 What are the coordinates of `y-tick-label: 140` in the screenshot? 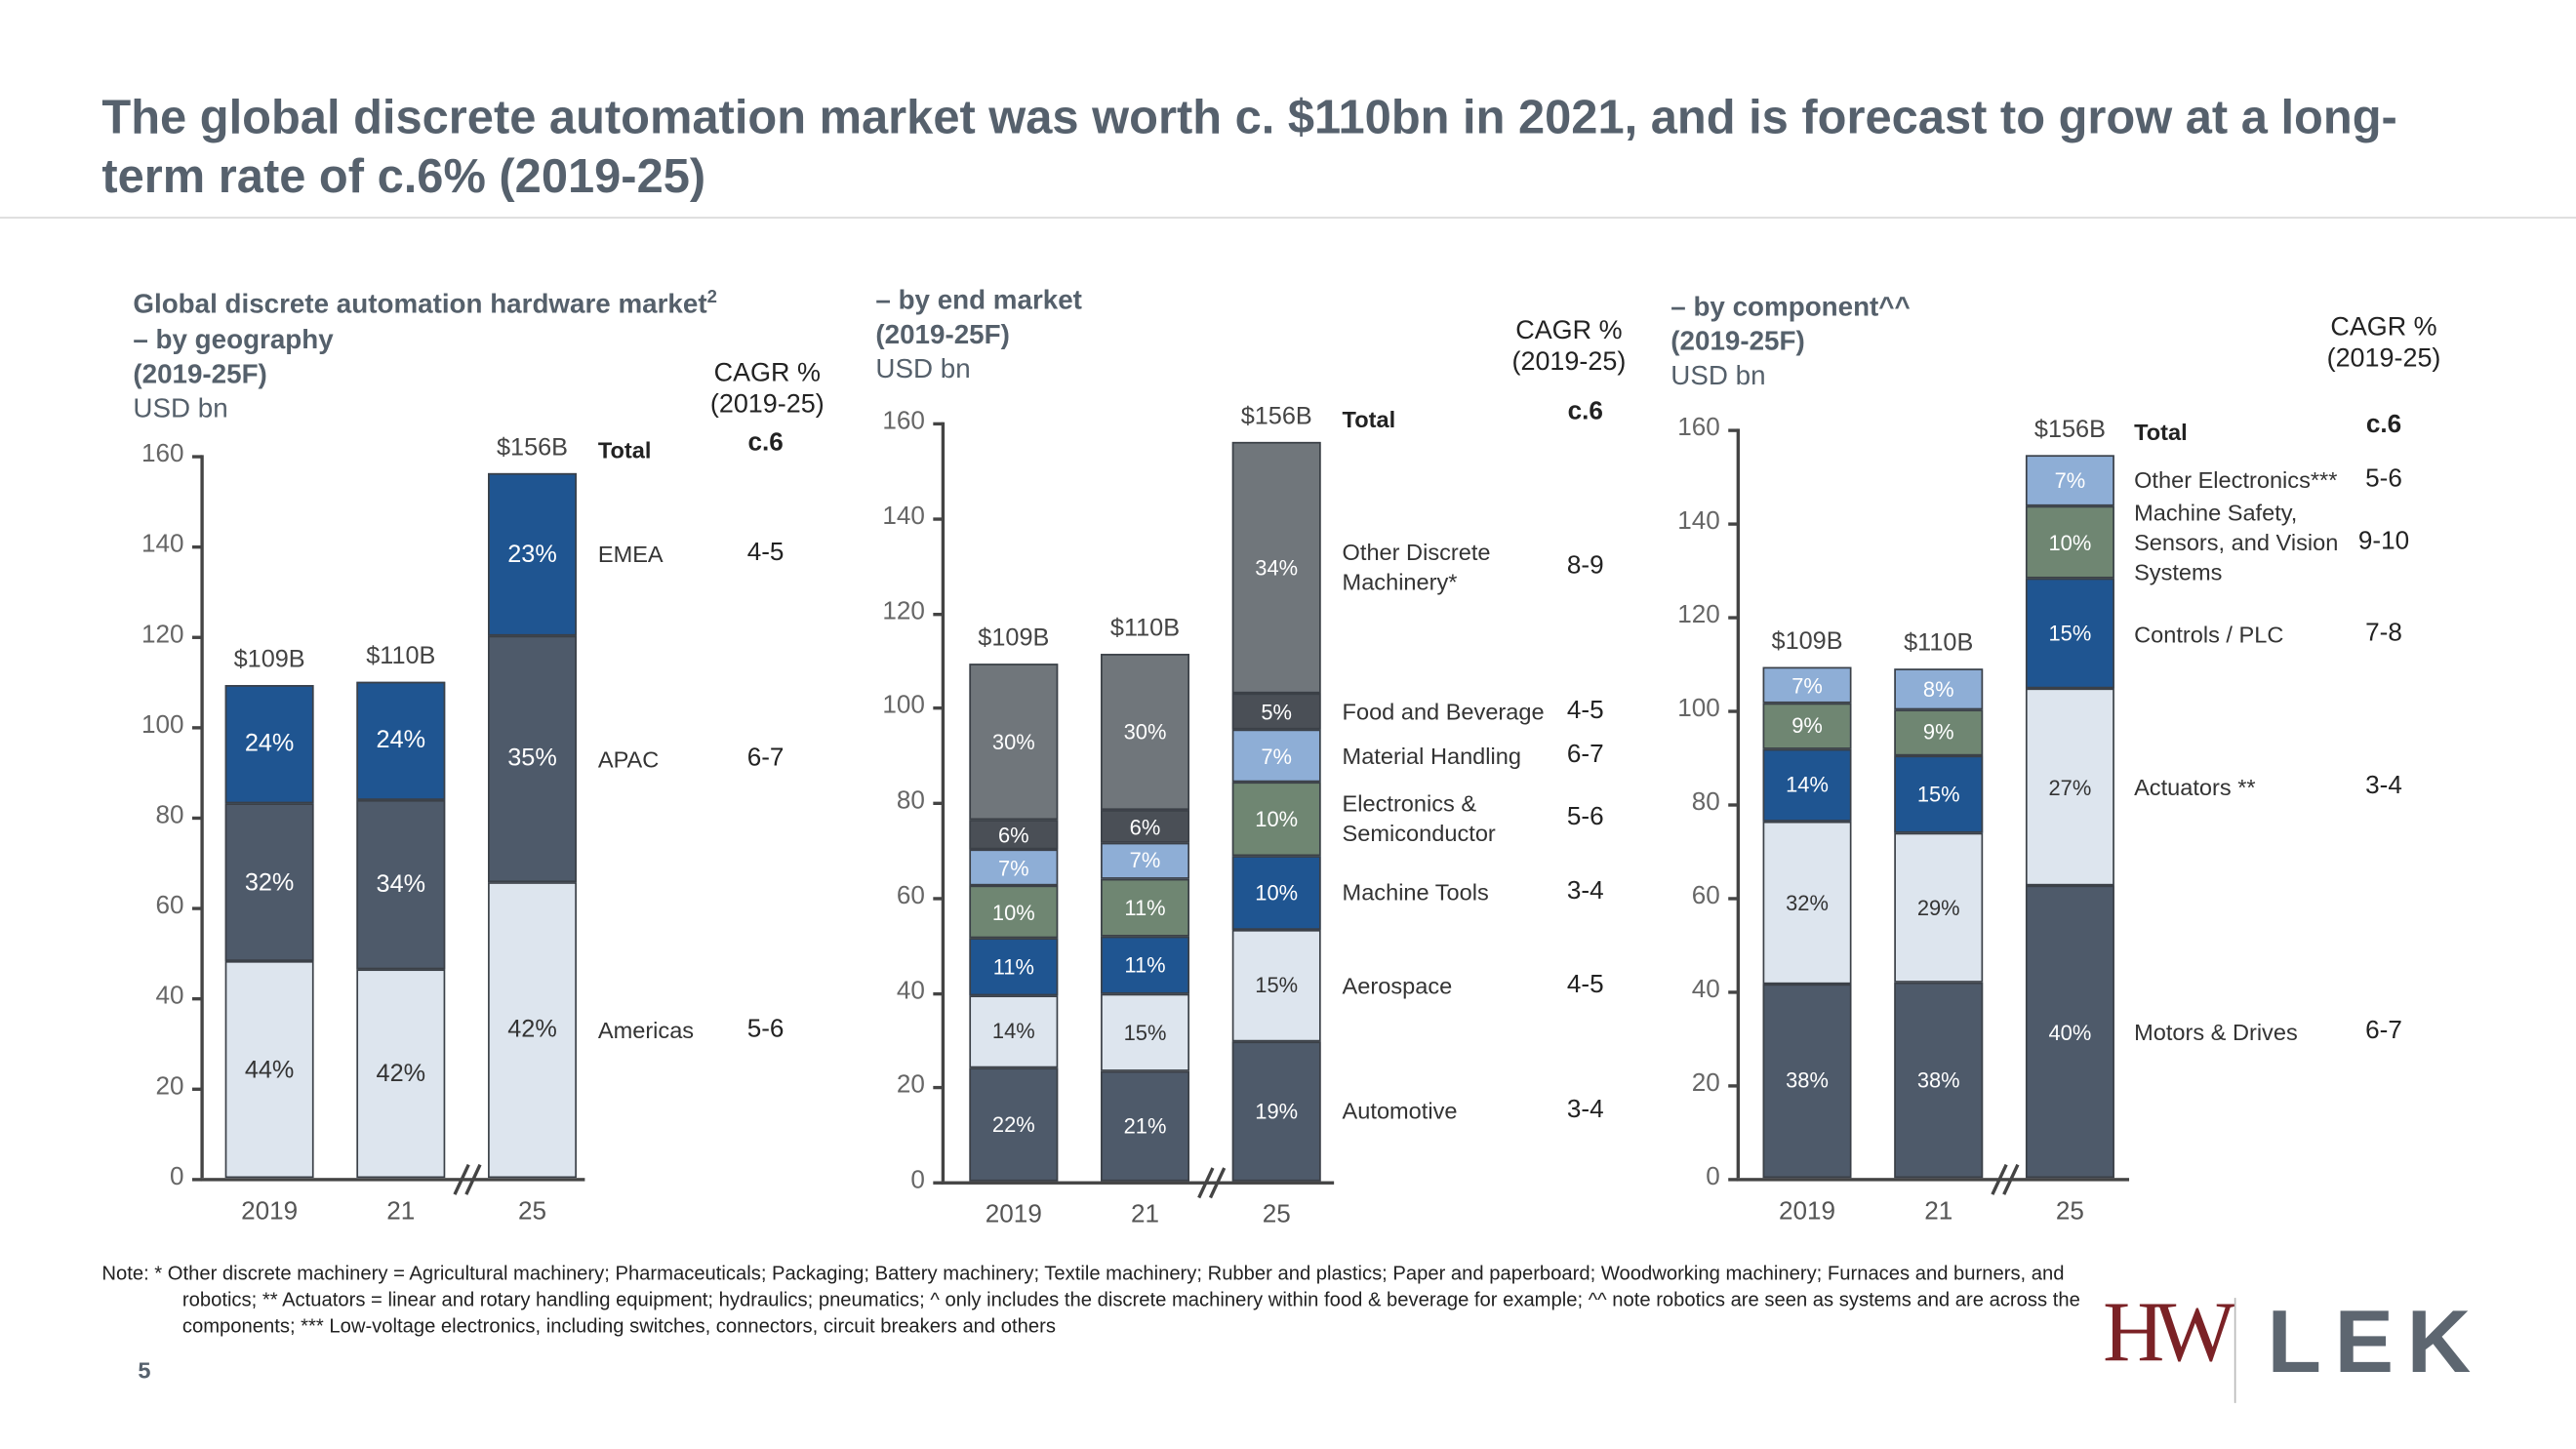 It's located at (1698, 521).